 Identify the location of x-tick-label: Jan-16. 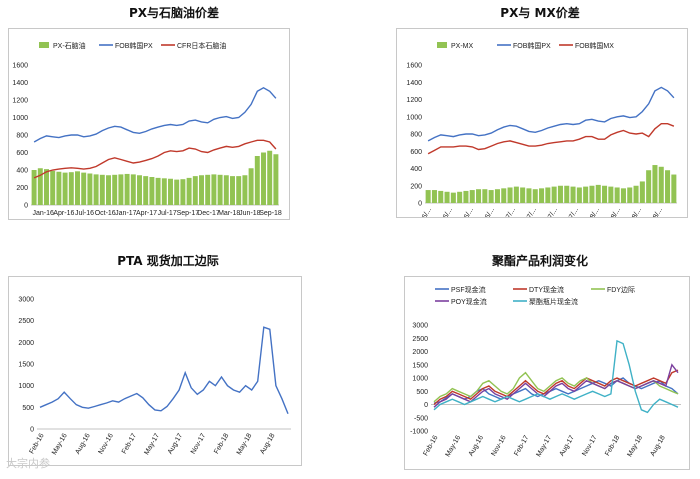
(43, 213).